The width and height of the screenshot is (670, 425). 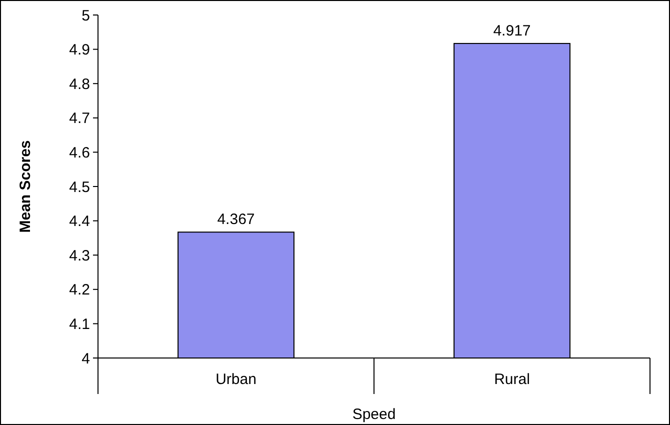 I want to click on x-tick-label: Urban, so click(x=236, y=379).